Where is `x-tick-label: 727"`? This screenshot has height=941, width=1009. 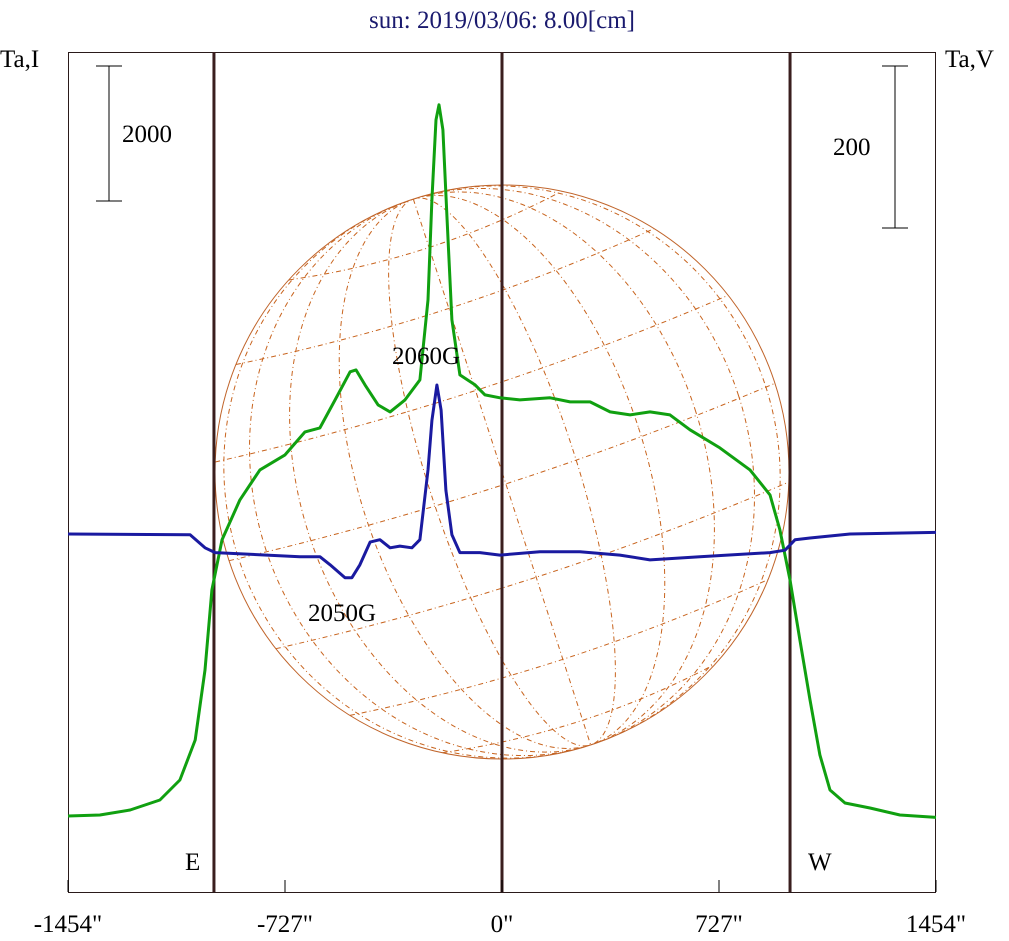
x-tick-label: 727" is located at coordinates (719, 924).